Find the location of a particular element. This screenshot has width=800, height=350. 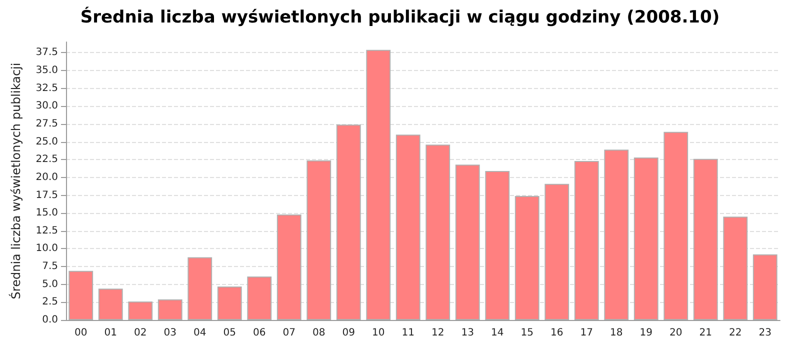

y-tick-label: 17.5 is located at coordinates (47, 195).